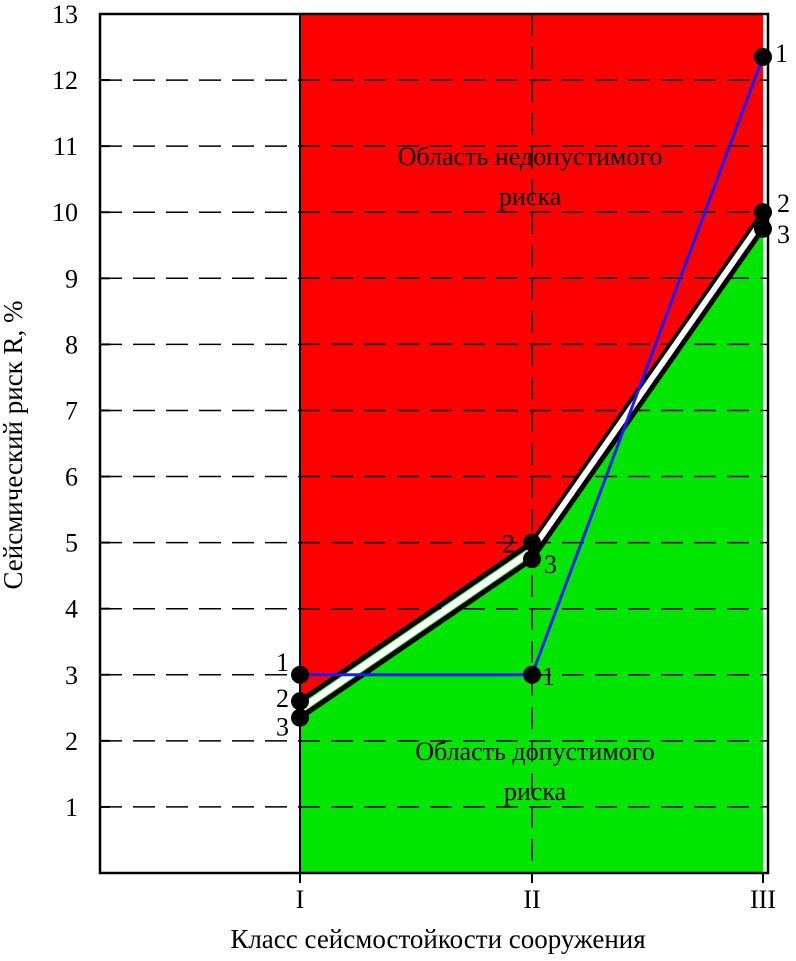  I want to click on y-tick-label-9: 9, so click(71, 278).